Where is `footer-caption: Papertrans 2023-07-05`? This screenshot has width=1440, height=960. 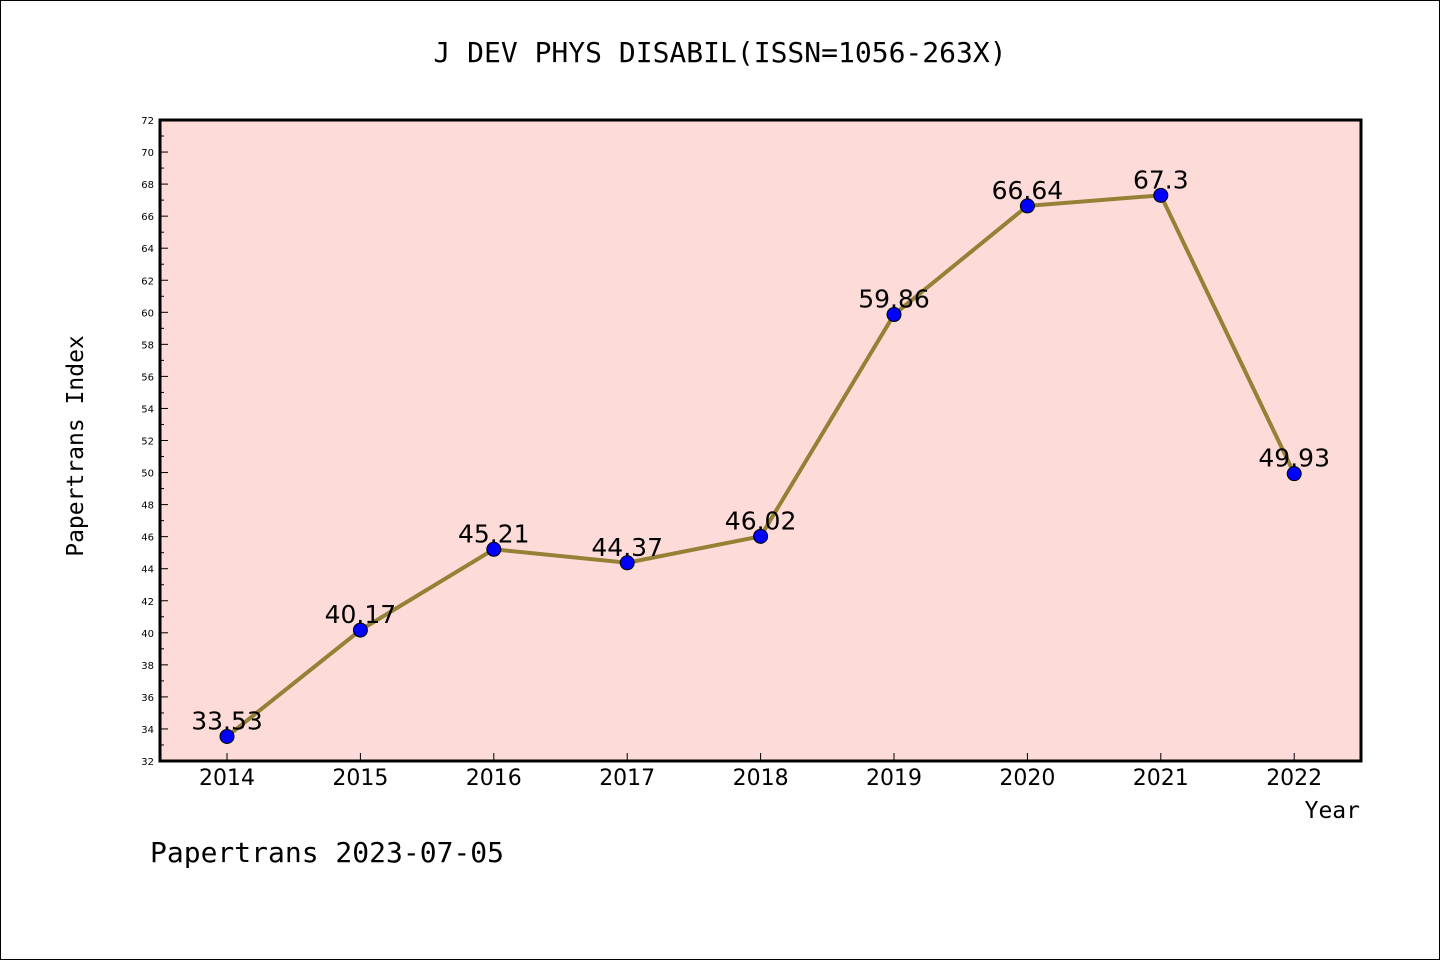
footer-caption: Papertrans 2023-07-05 is located at coordinates (327, 852).